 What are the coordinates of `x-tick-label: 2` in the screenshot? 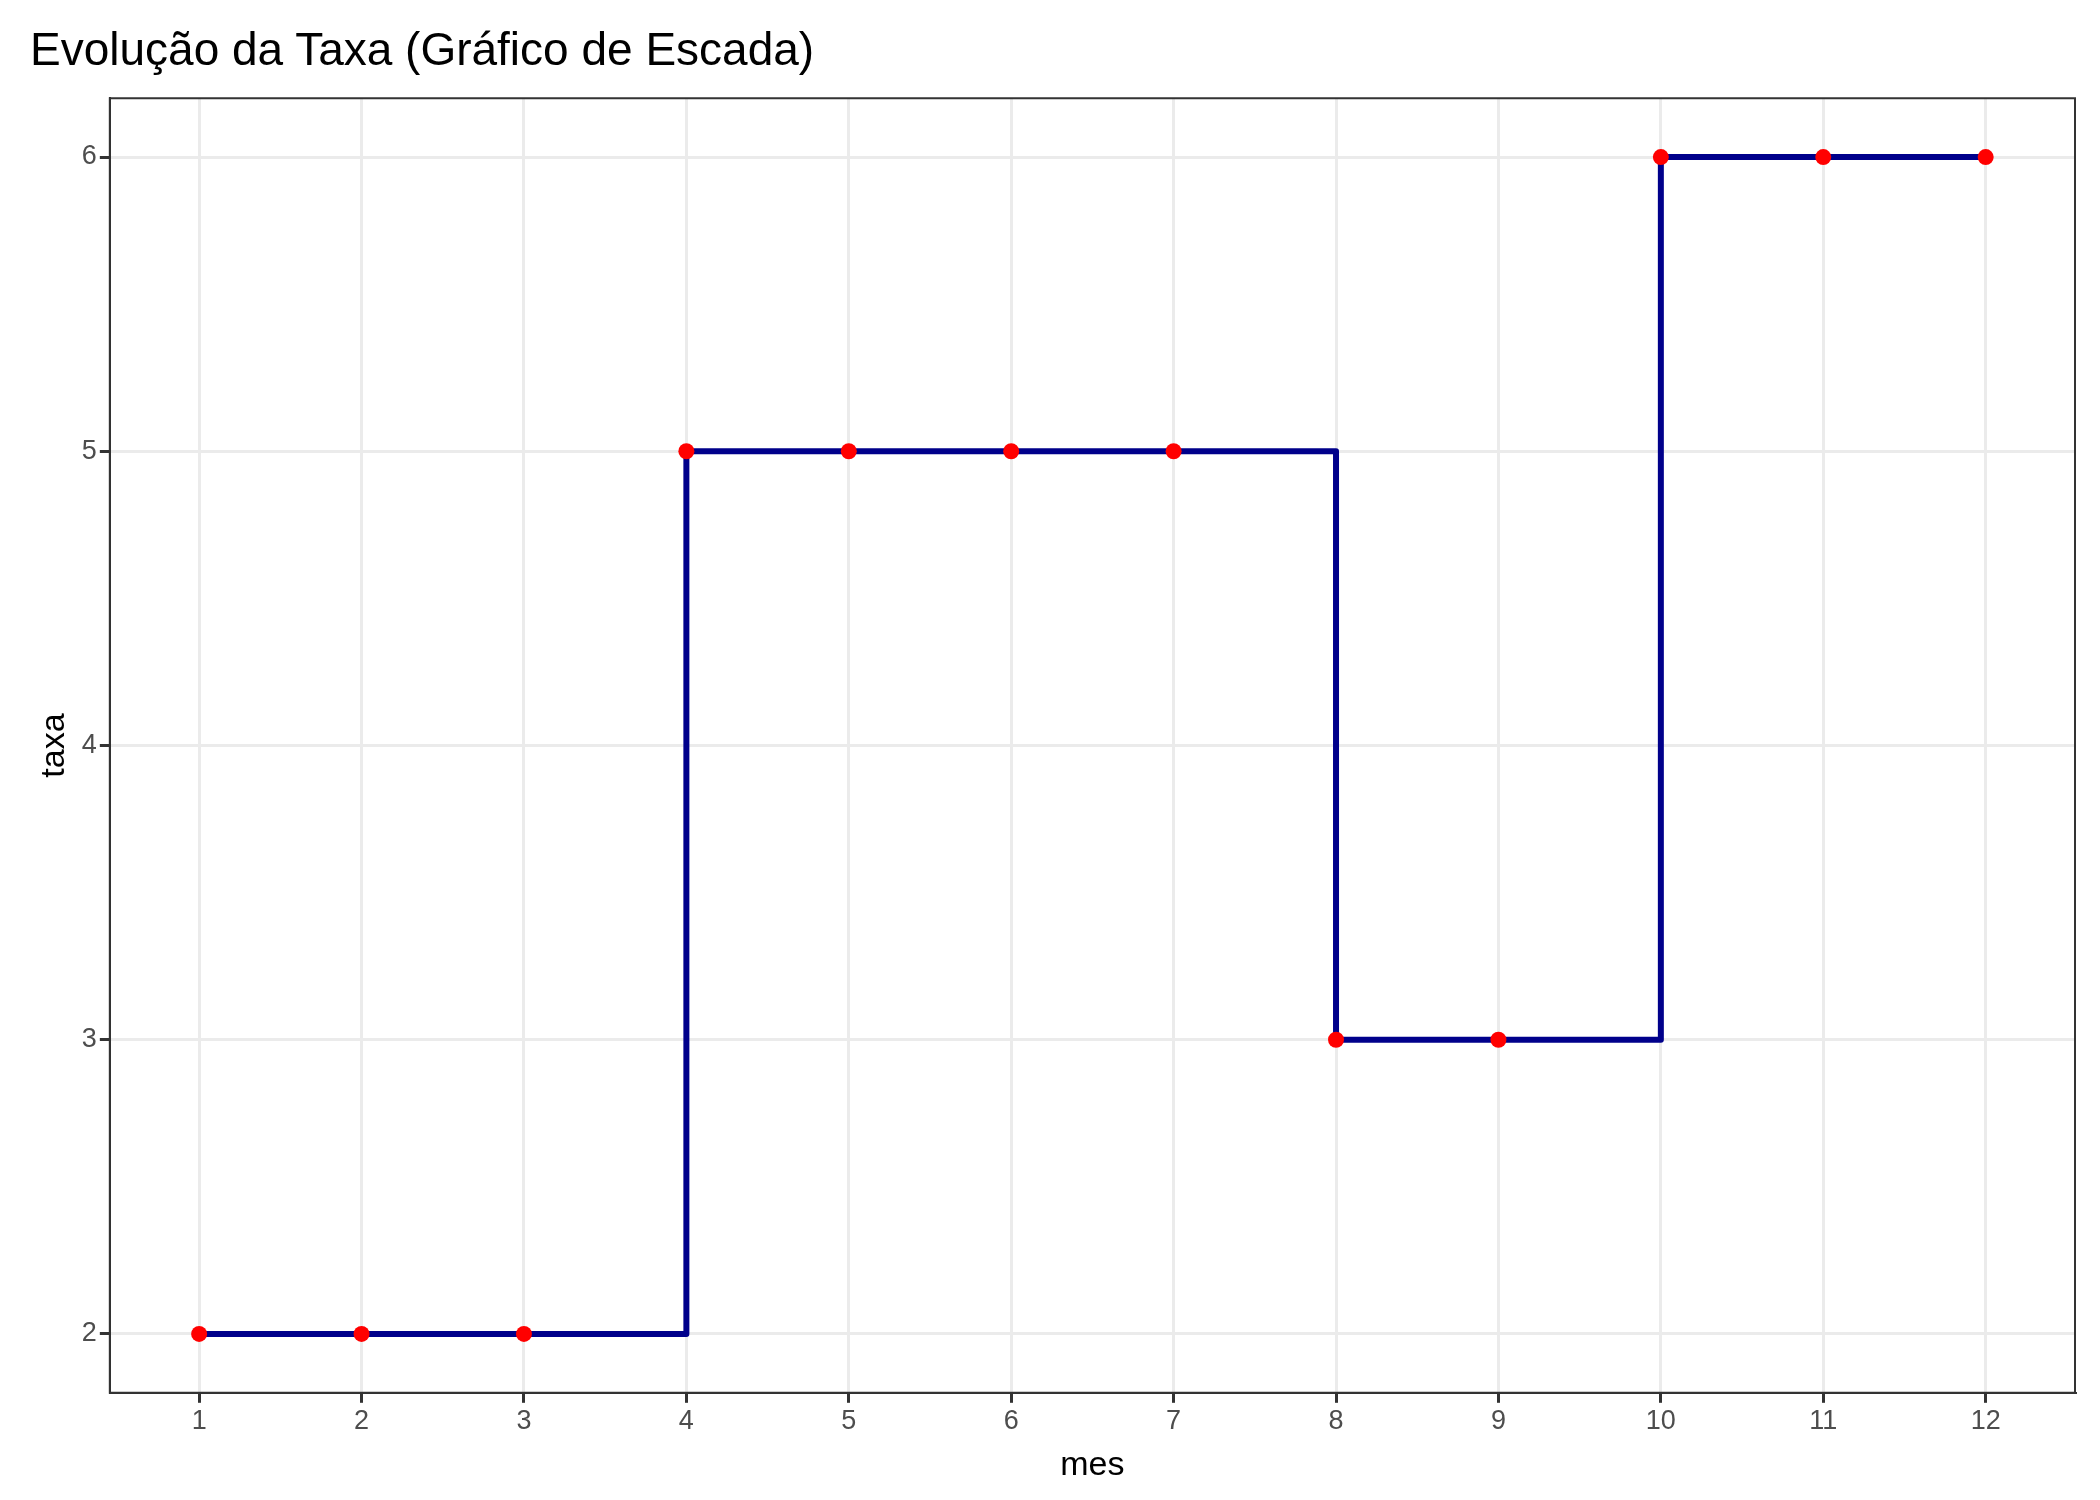 It's located at (362, 1420).